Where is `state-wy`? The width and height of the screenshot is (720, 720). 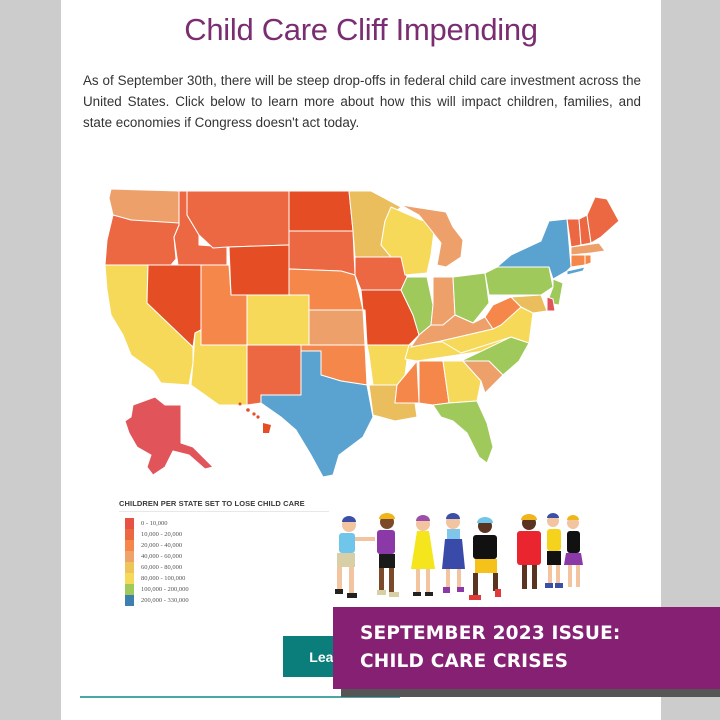 state-wy is located at coordinates (259, 270).